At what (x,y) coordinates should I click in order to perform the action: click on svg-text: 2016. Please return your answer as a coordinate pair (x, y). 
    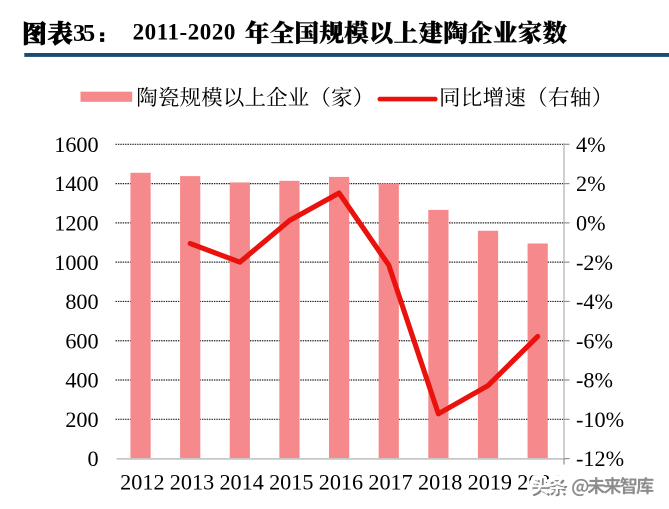
    Looking at the image, I should click on (341, 482).